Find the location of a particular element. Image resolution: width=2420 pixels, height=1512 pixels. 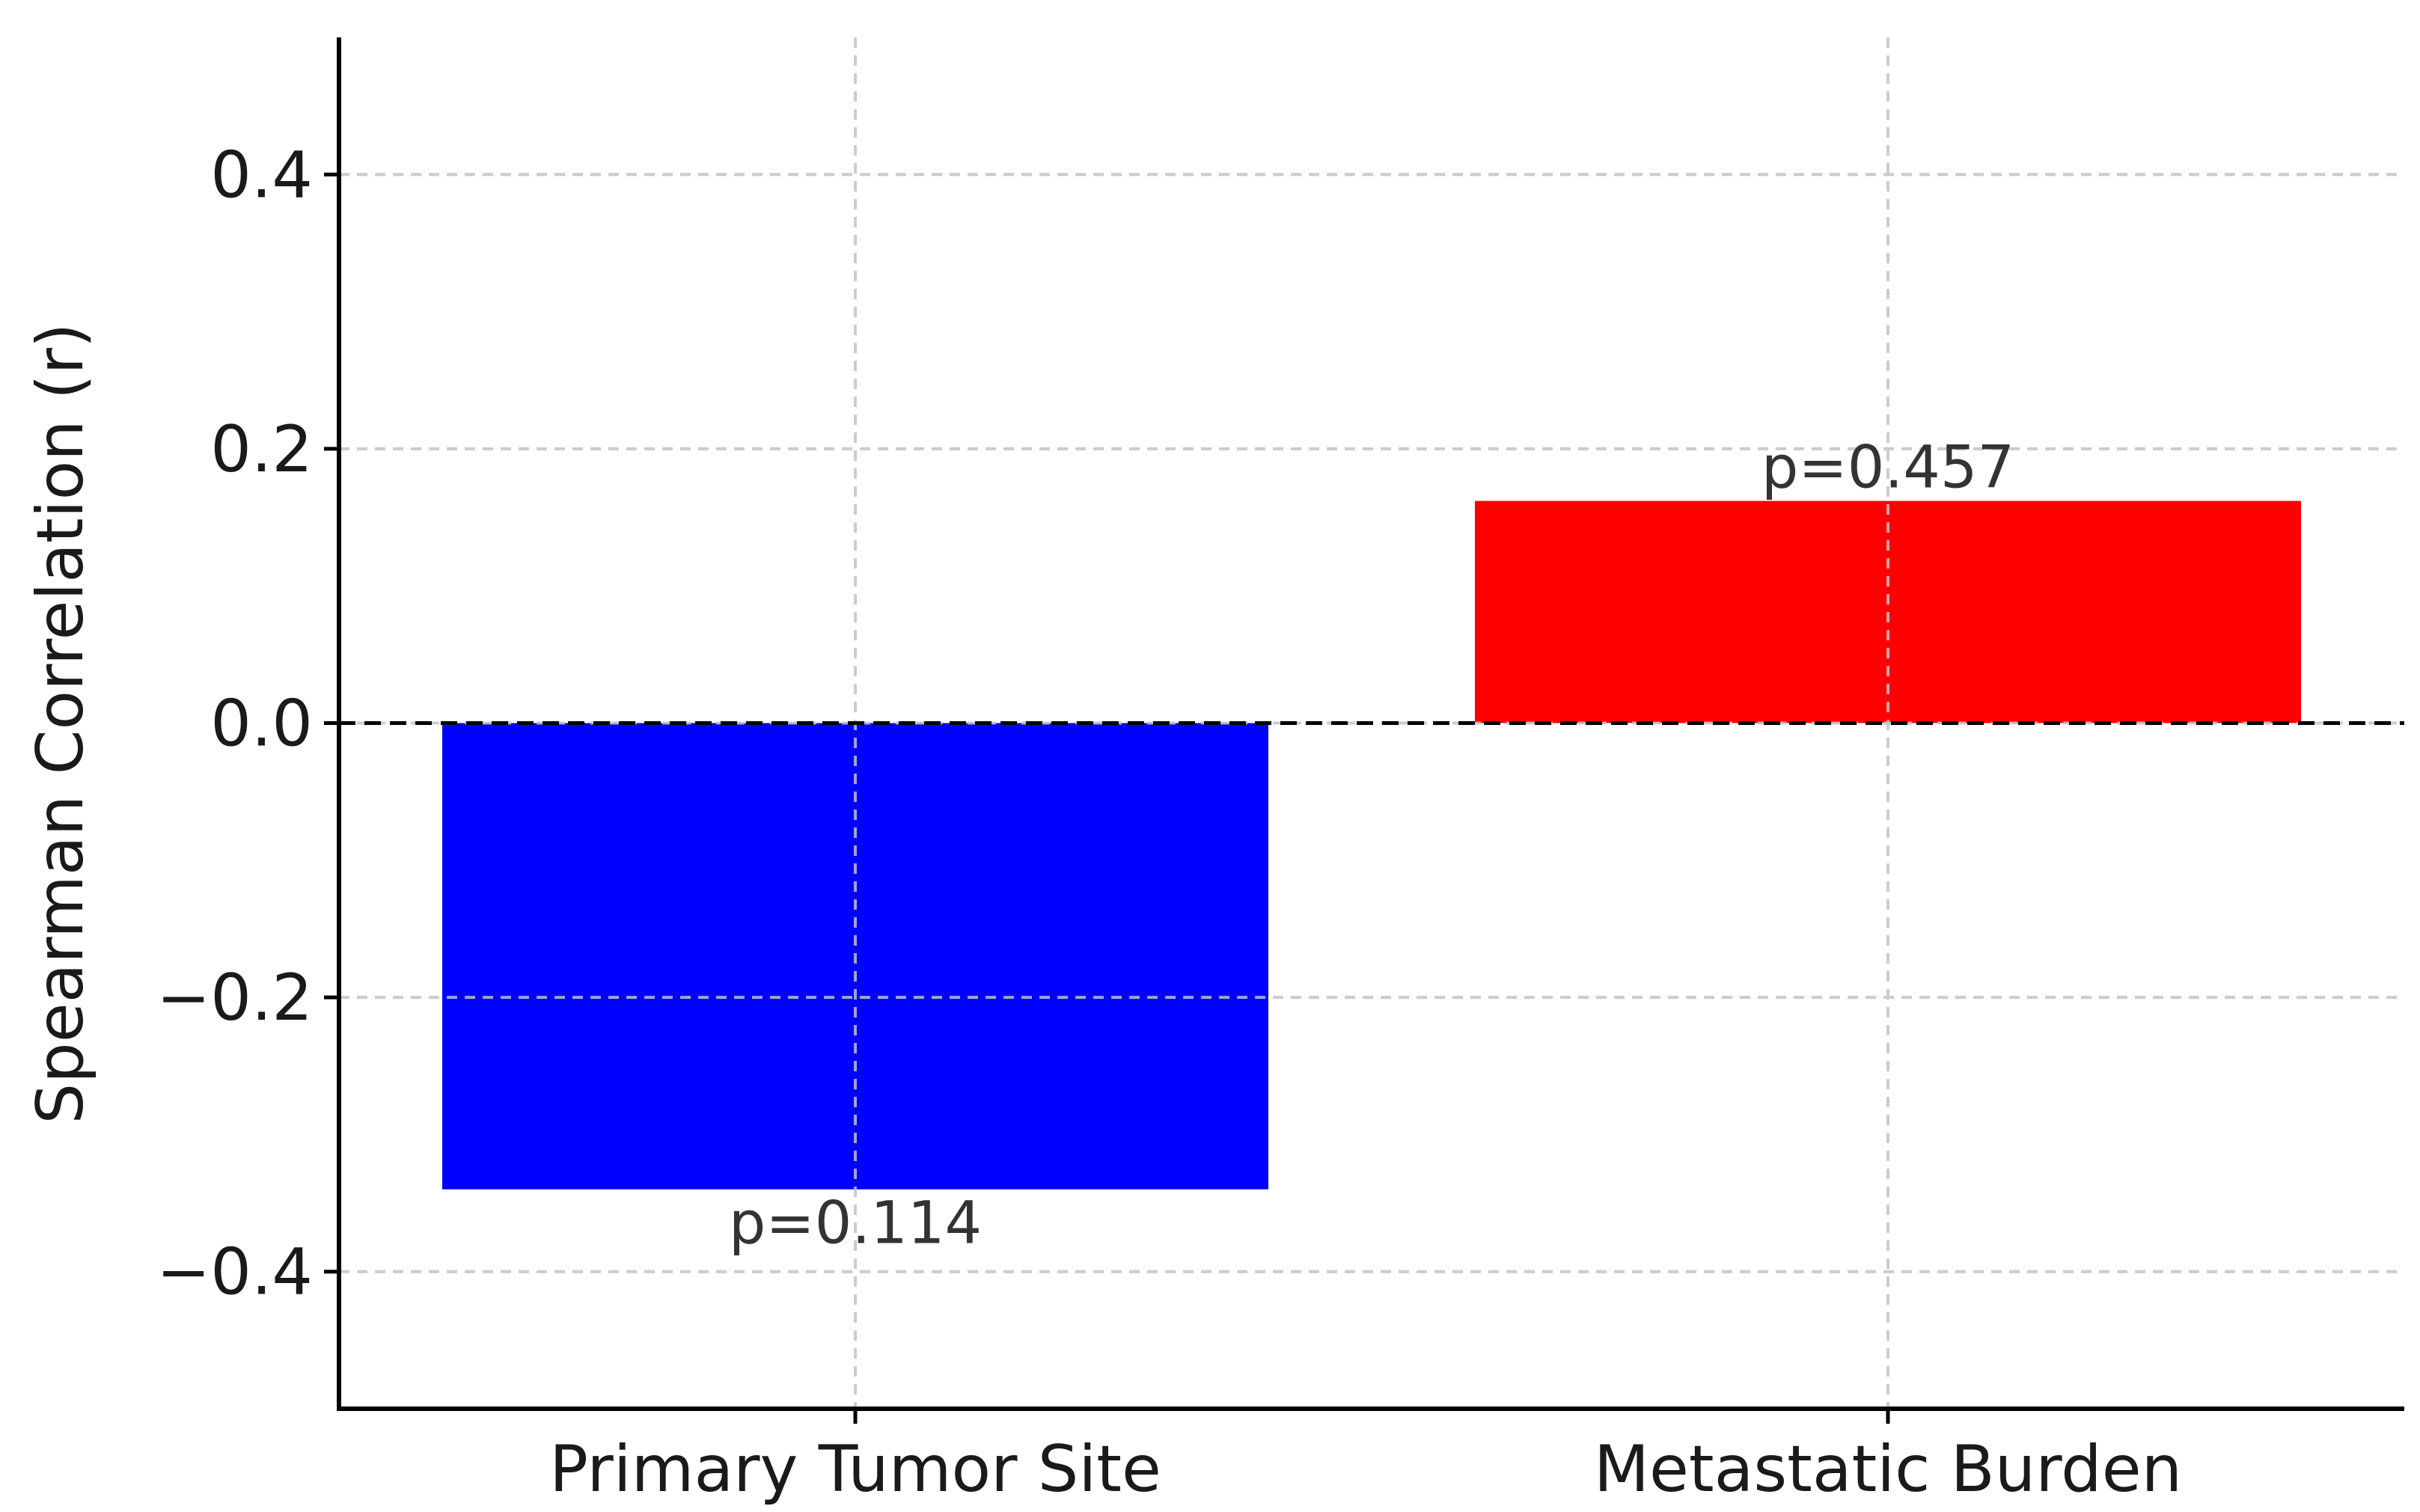

bar-value-label: p=0.457 is located at coordinates (1888, 469).